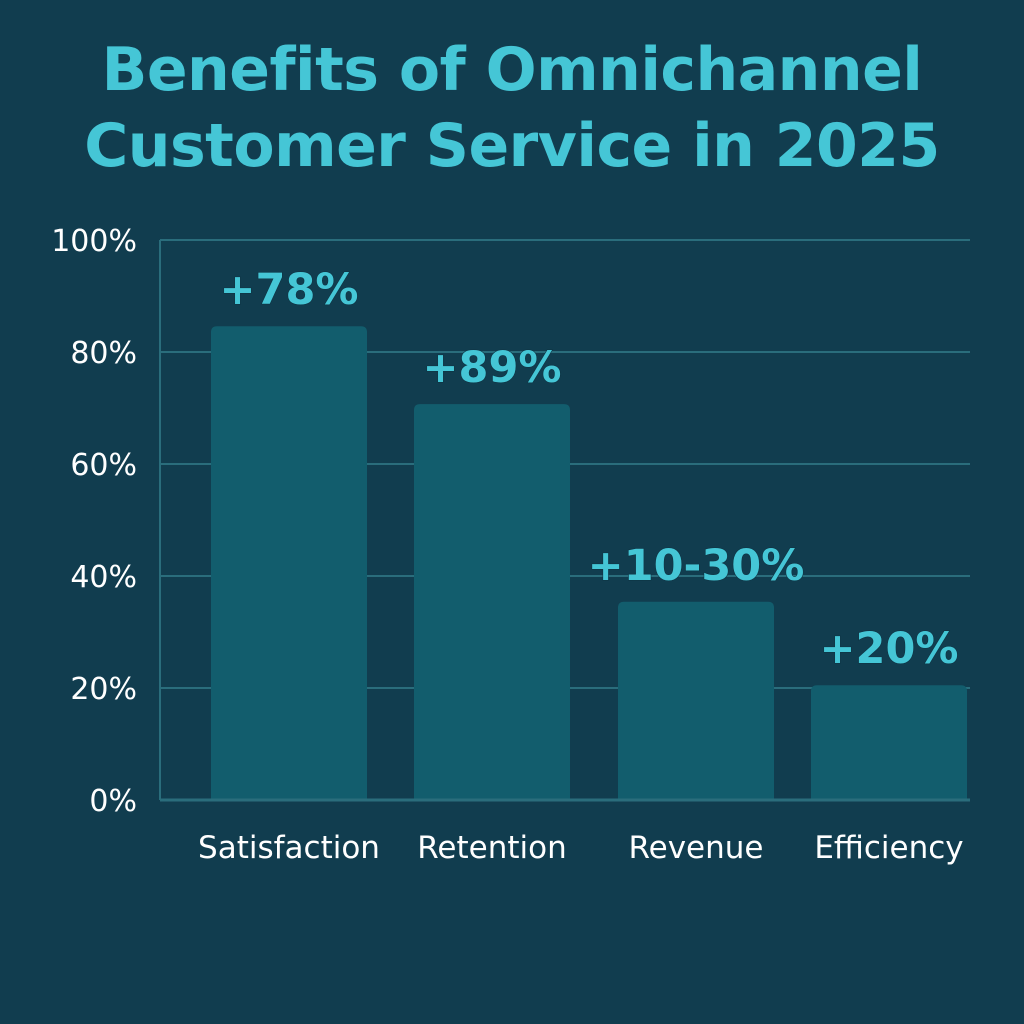 The width and height of the screenshot is (1024, 1024). What do you see at coordinates (113, 801) in the screenshot?
I see `y-tick-label: 0%` at bounding box center [113, 801].